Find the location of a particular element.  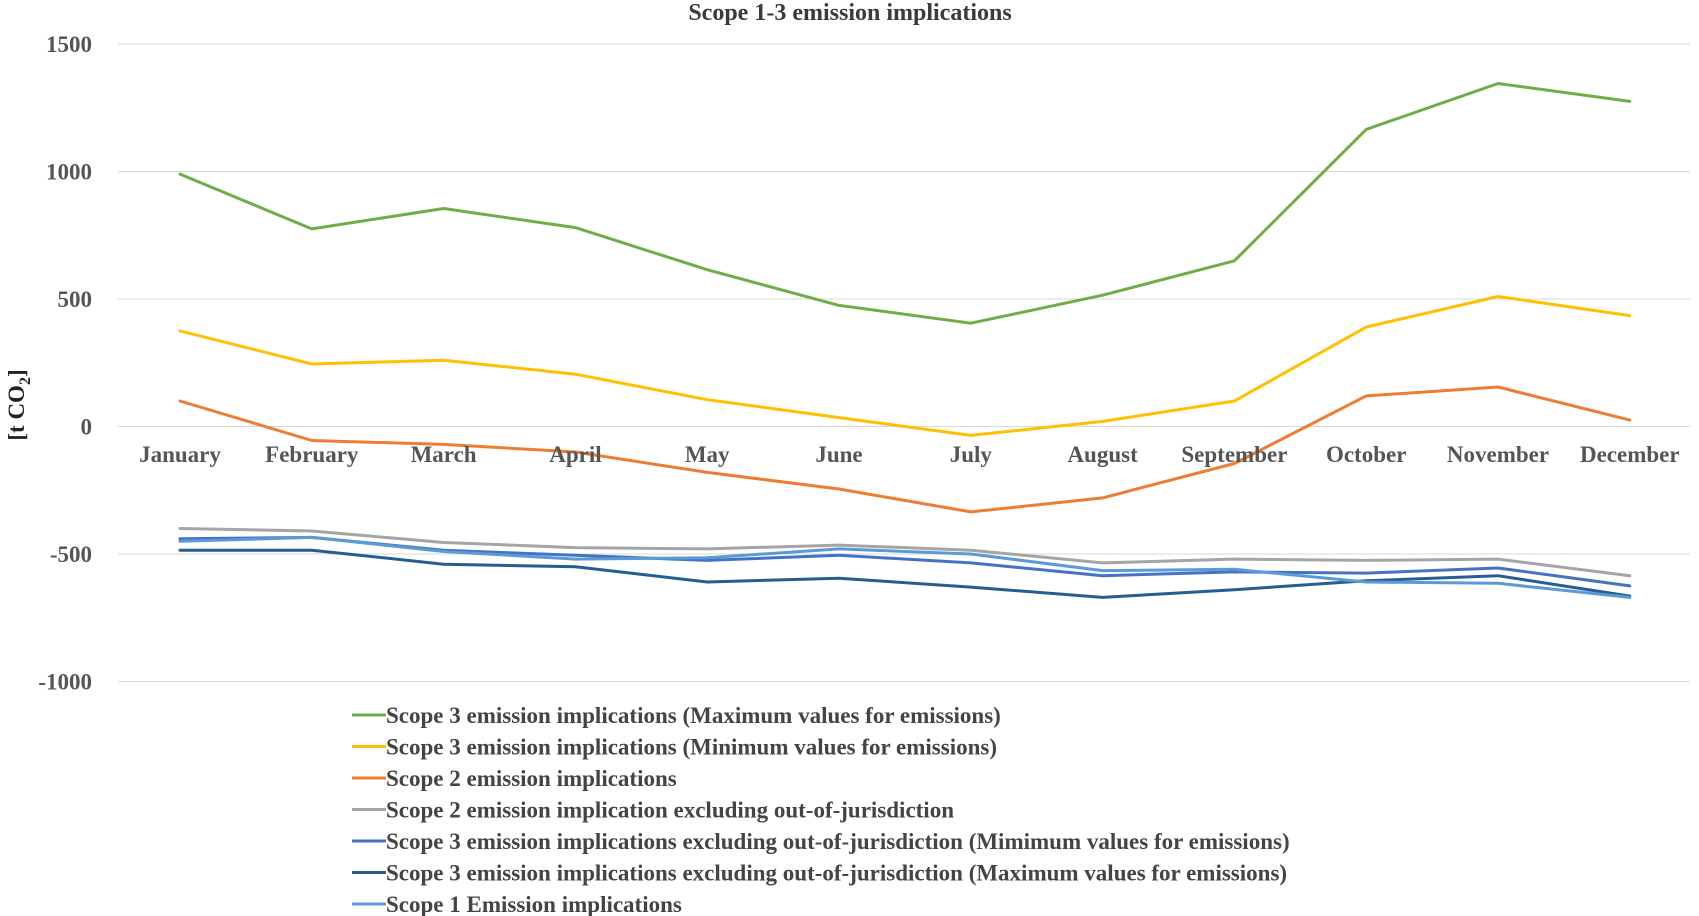

x-category-label: January is located at coordinates (180, 454).